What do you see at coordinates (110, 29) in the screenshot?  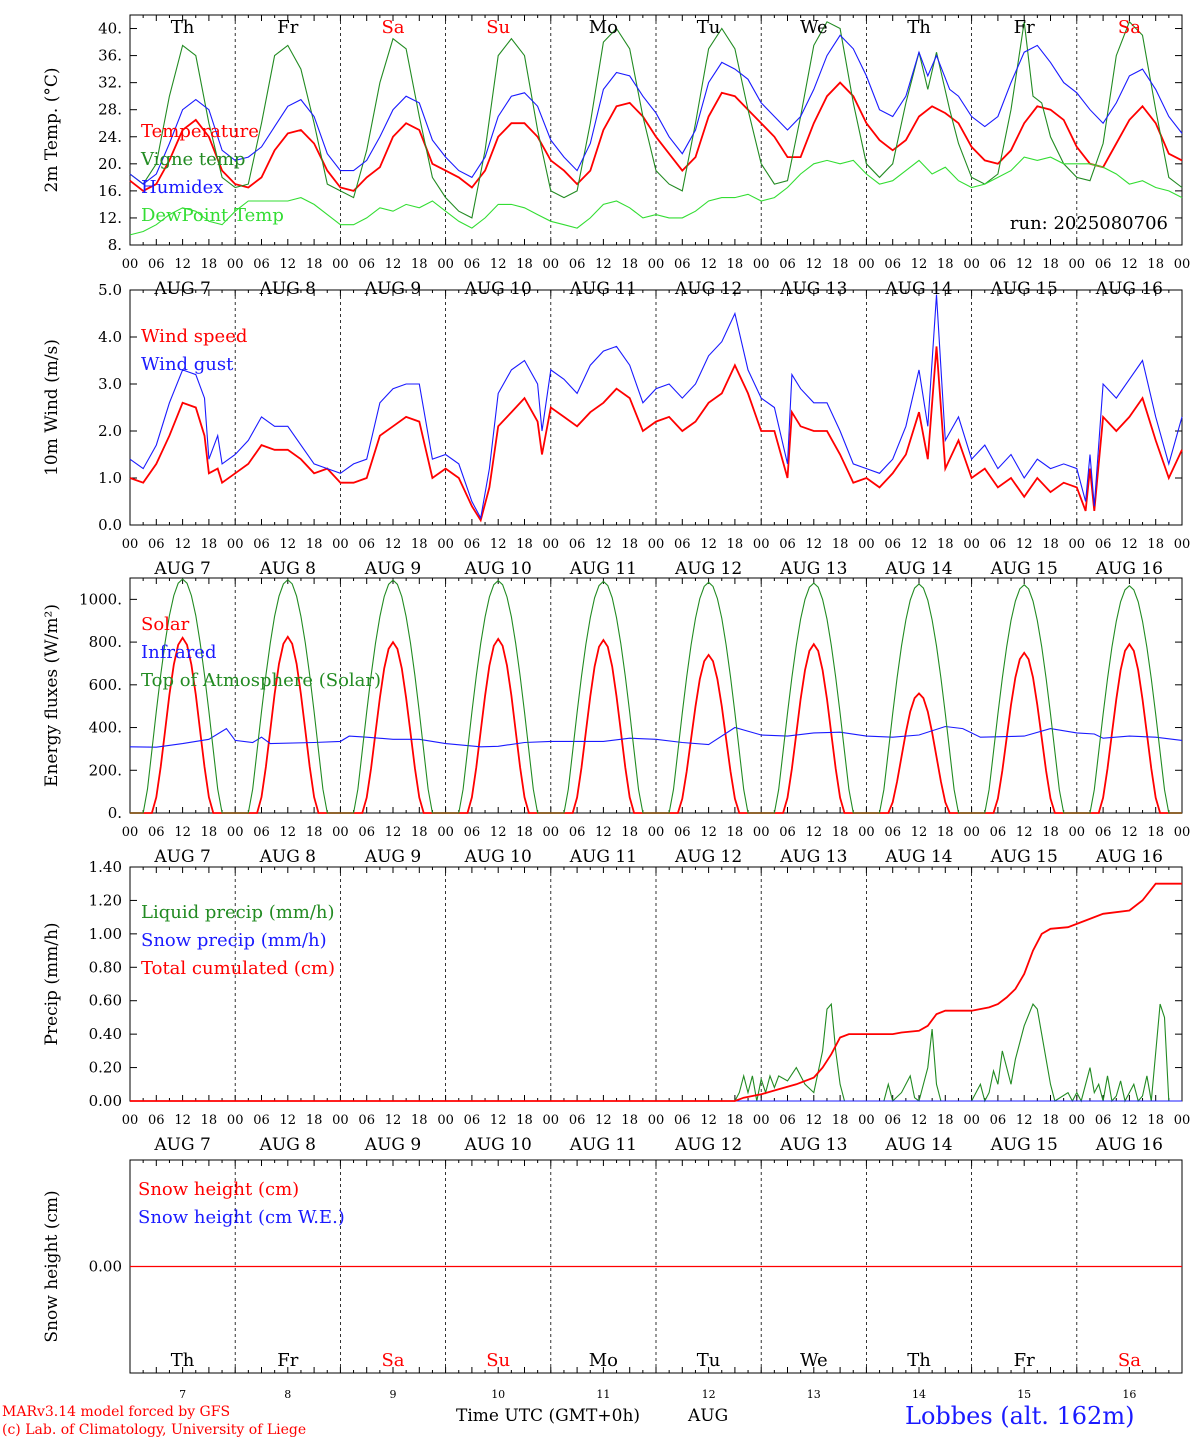 I see `y-tick-label: 40.` at bounding box center [110, 29].